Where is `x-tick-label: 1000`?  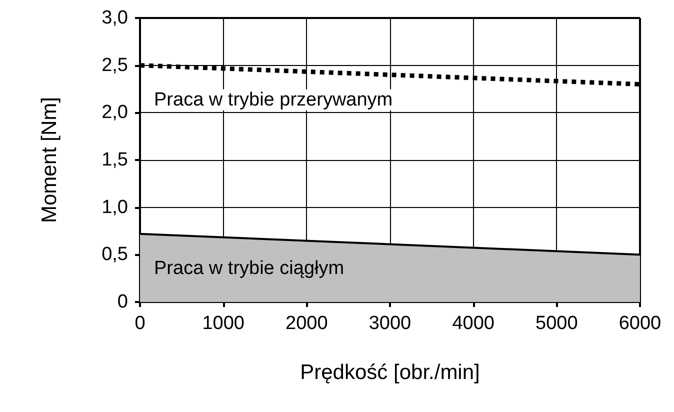
x-tick-label: 1000 is located at coordinates (223, 323).